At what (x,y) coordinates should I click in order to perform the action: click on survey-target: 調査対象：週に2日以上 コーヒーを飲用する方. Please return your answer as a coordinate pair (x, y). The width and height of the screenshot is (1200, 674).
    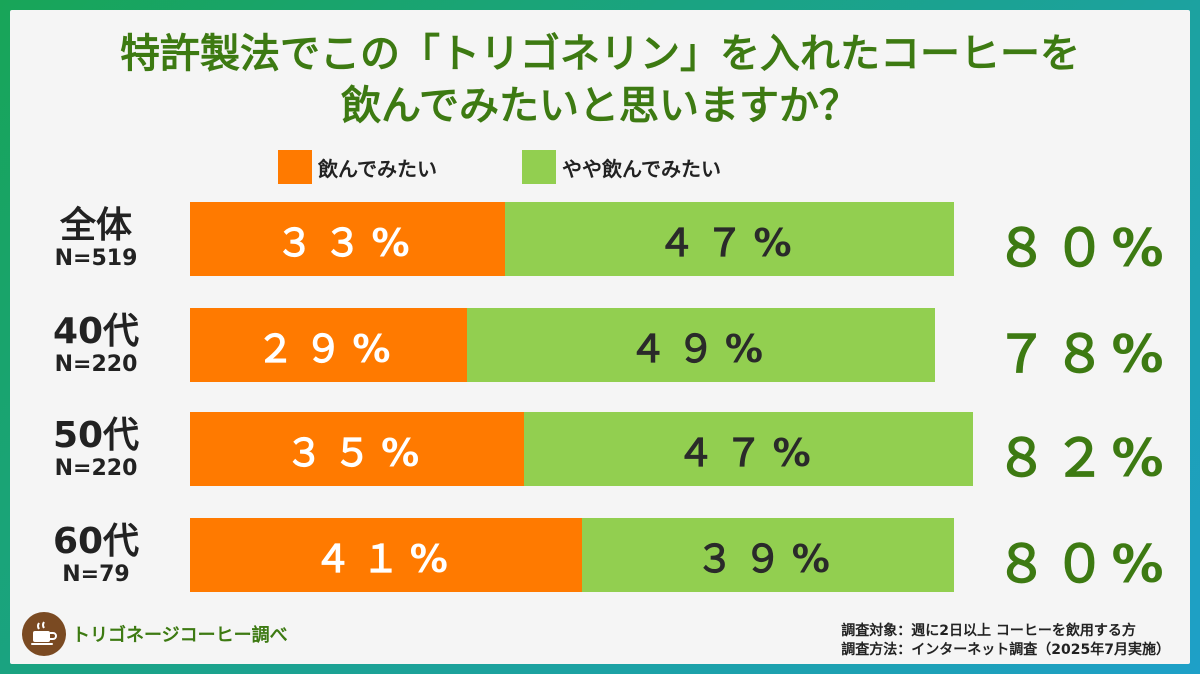
    Looking at the image, I should click on (988, 631).